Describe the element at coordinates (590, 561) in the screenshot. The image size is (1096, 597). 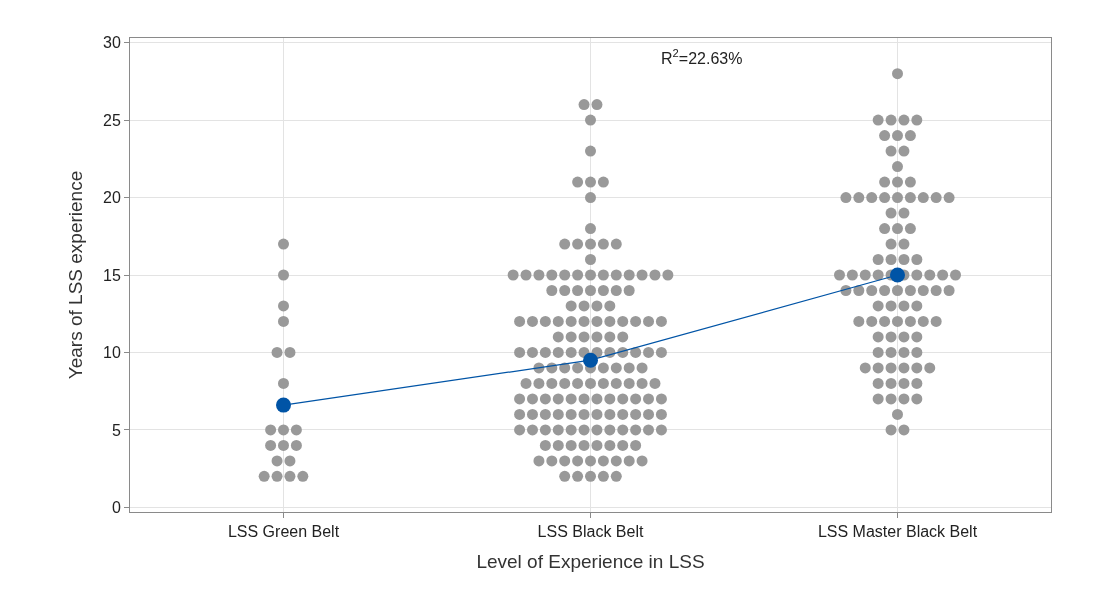
I see `x-axis-title: Level of Experience in LSS` at that location.